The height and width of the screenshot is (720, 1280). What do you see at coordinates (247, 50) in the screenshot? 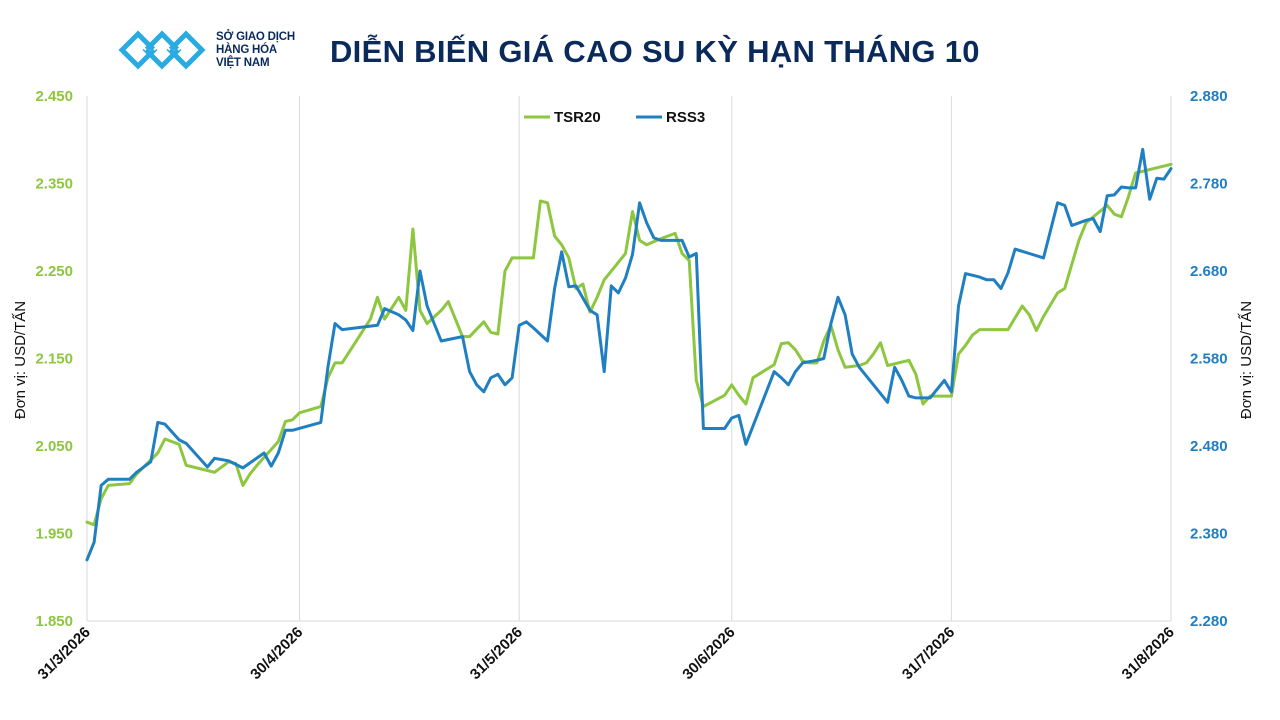
I see `logo-line-2: HÀNG HÓA` at bounding box center [247, 50].